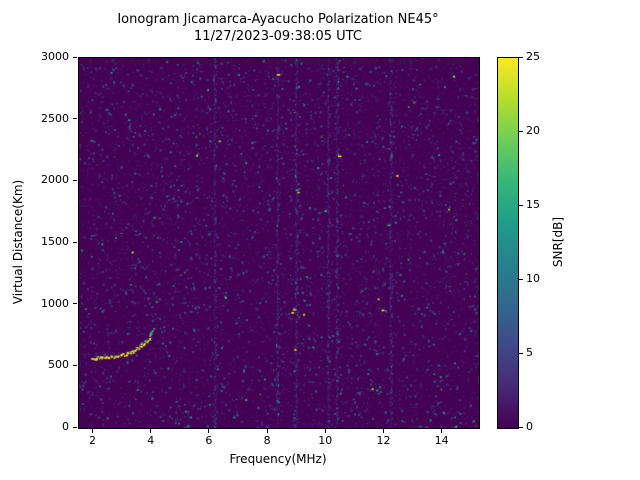  Describe the element at coordinates (529, 426) in the screenshot. I see `colorbar-tick-label: 0` at that location.